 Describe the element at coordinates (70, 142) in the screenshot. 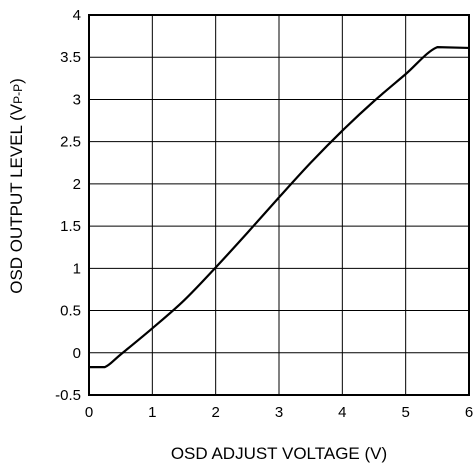

I see `y-tick-label: 2.5` at that location.